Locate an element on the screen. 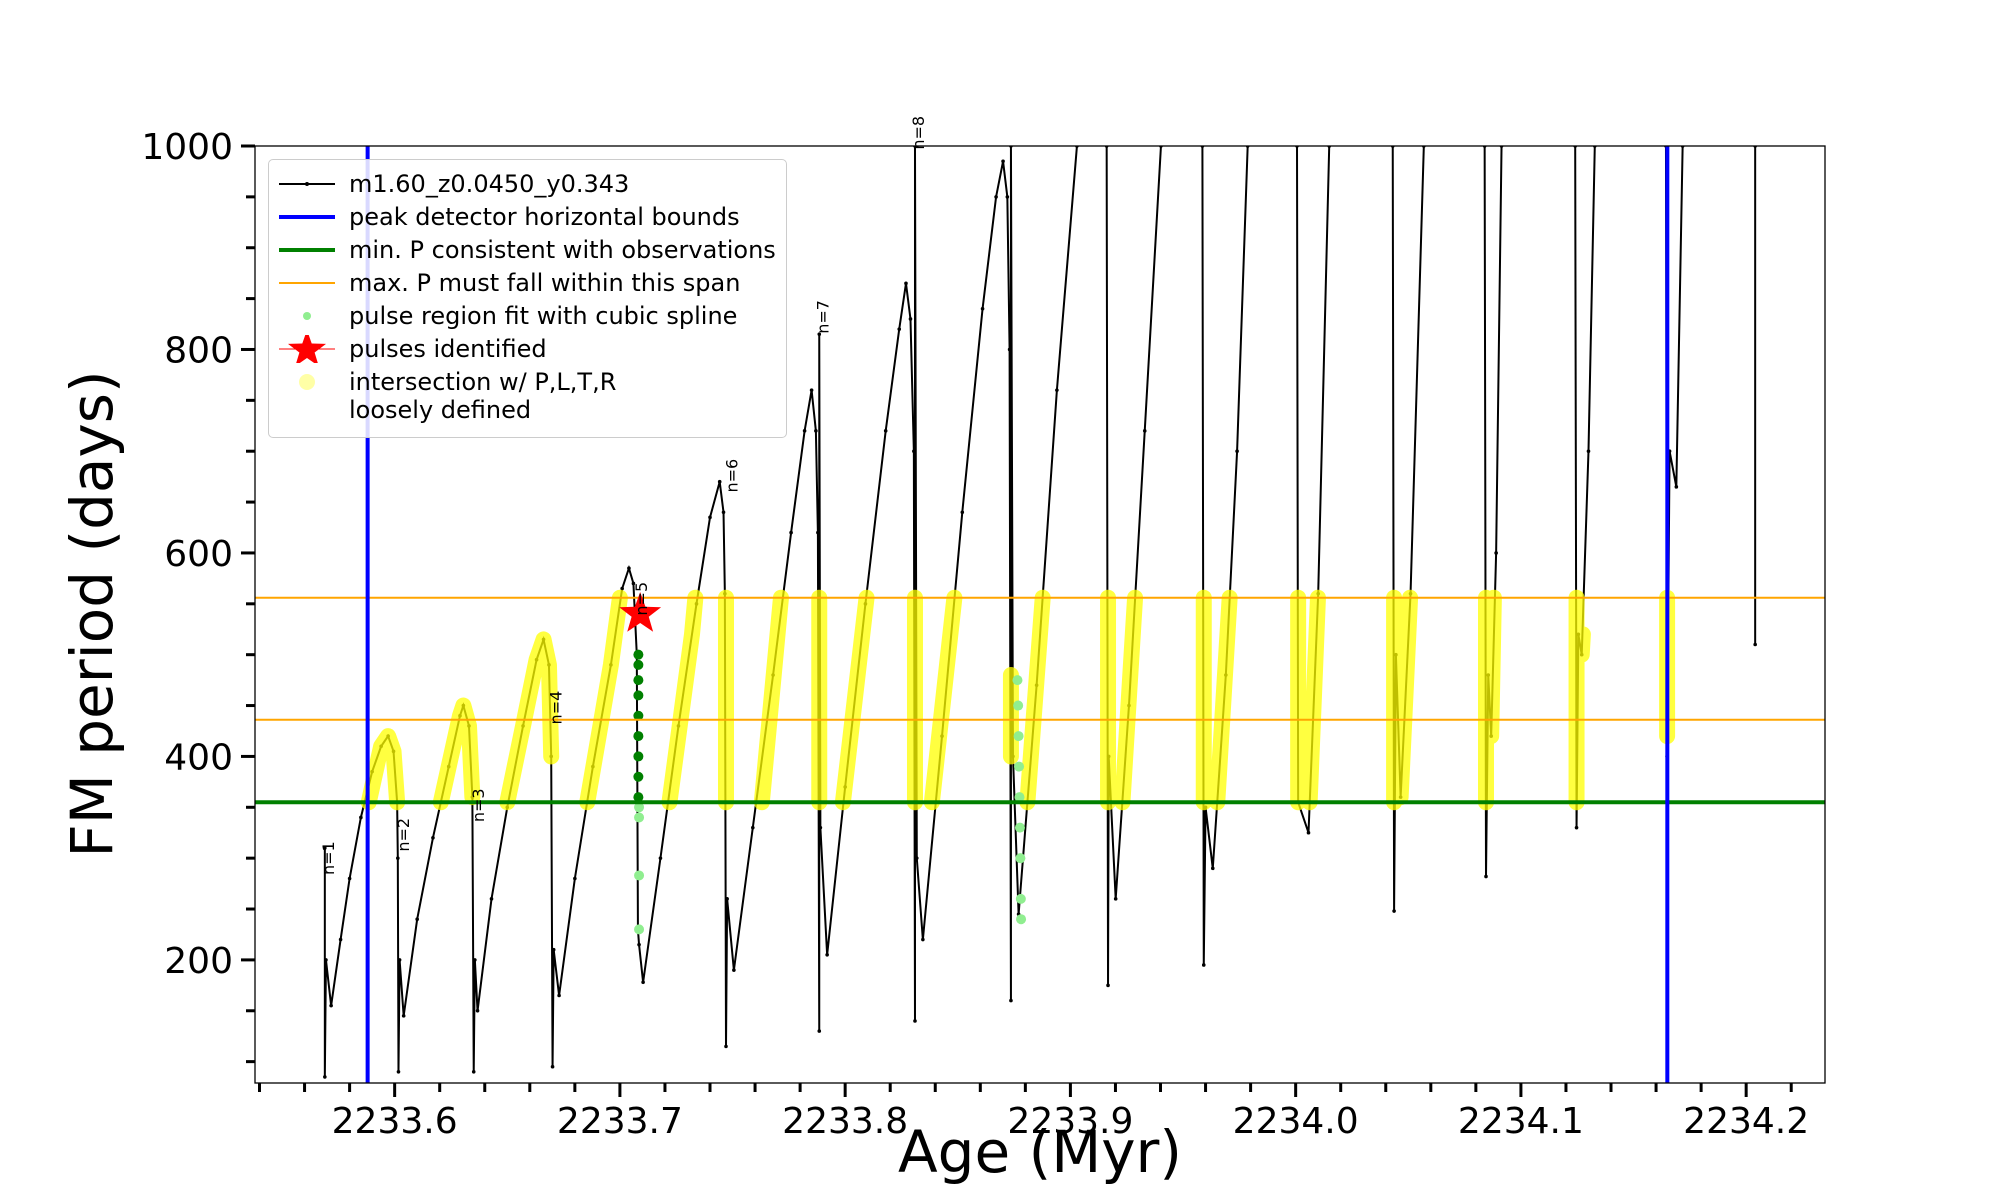  y-axis-label: FM period (days) is located at coordinates (92, 613).